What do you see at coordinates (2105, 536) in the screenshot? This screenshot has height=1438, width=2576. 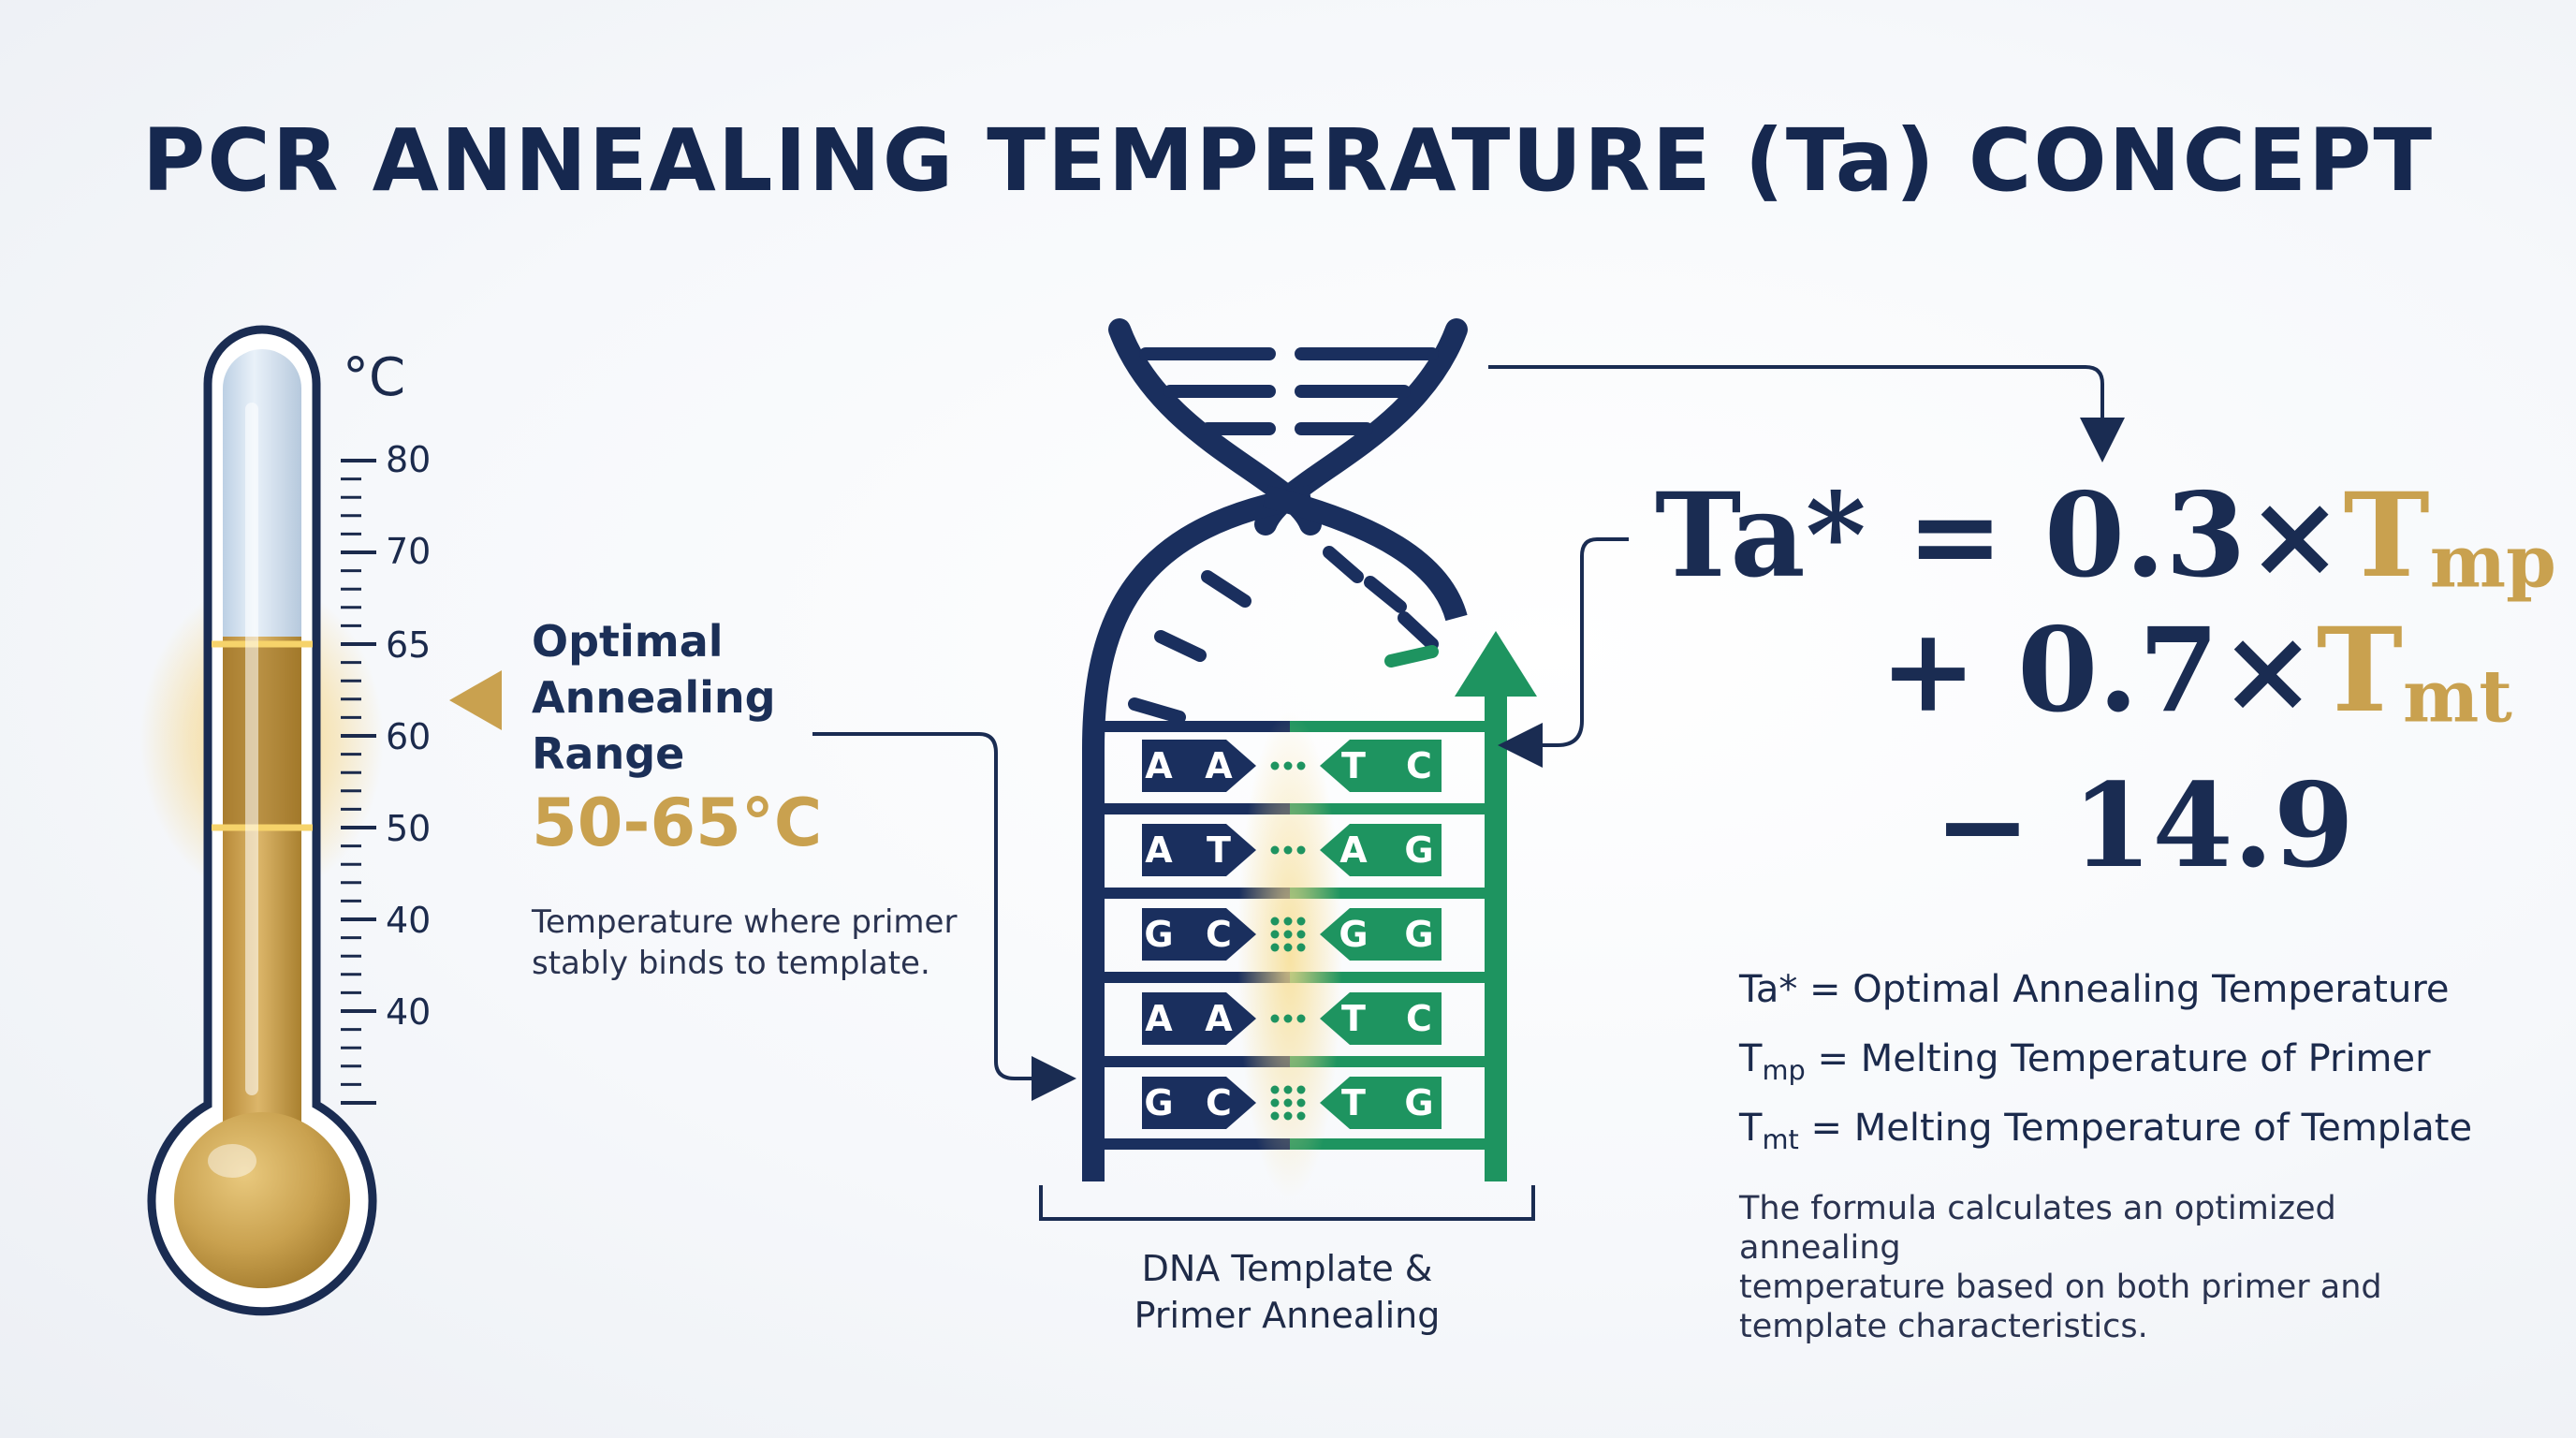 I see `formula-line-1: Ta* = 0.3×Tmp` at bounding box center [2105, 536].